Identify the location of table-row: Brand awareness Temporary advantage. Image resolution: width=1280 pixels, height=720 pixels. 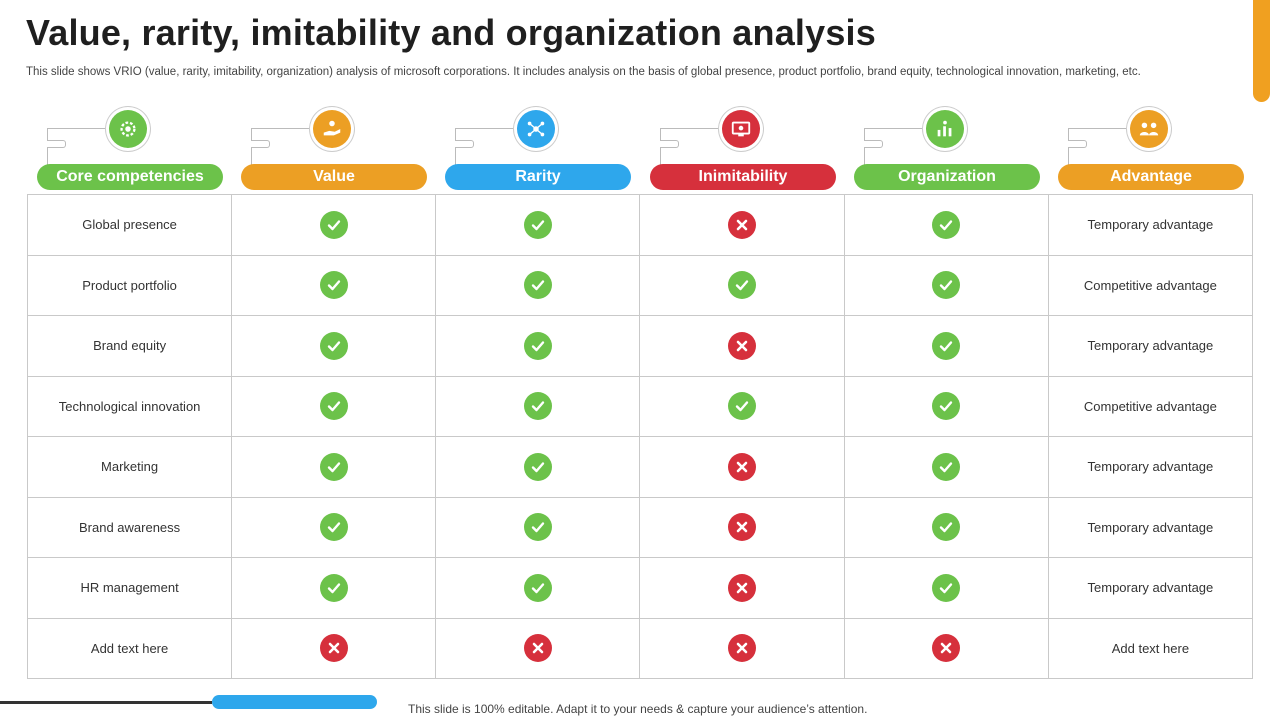
(640, 527).